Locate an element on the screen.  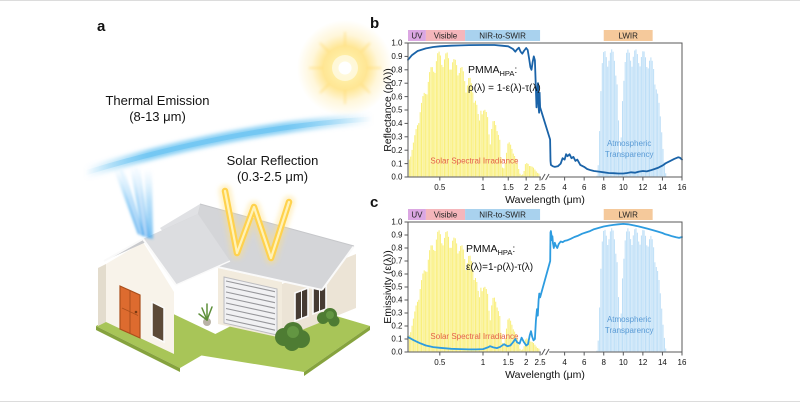
solar-reflection-zigzag is located at coordinates (257, 224).